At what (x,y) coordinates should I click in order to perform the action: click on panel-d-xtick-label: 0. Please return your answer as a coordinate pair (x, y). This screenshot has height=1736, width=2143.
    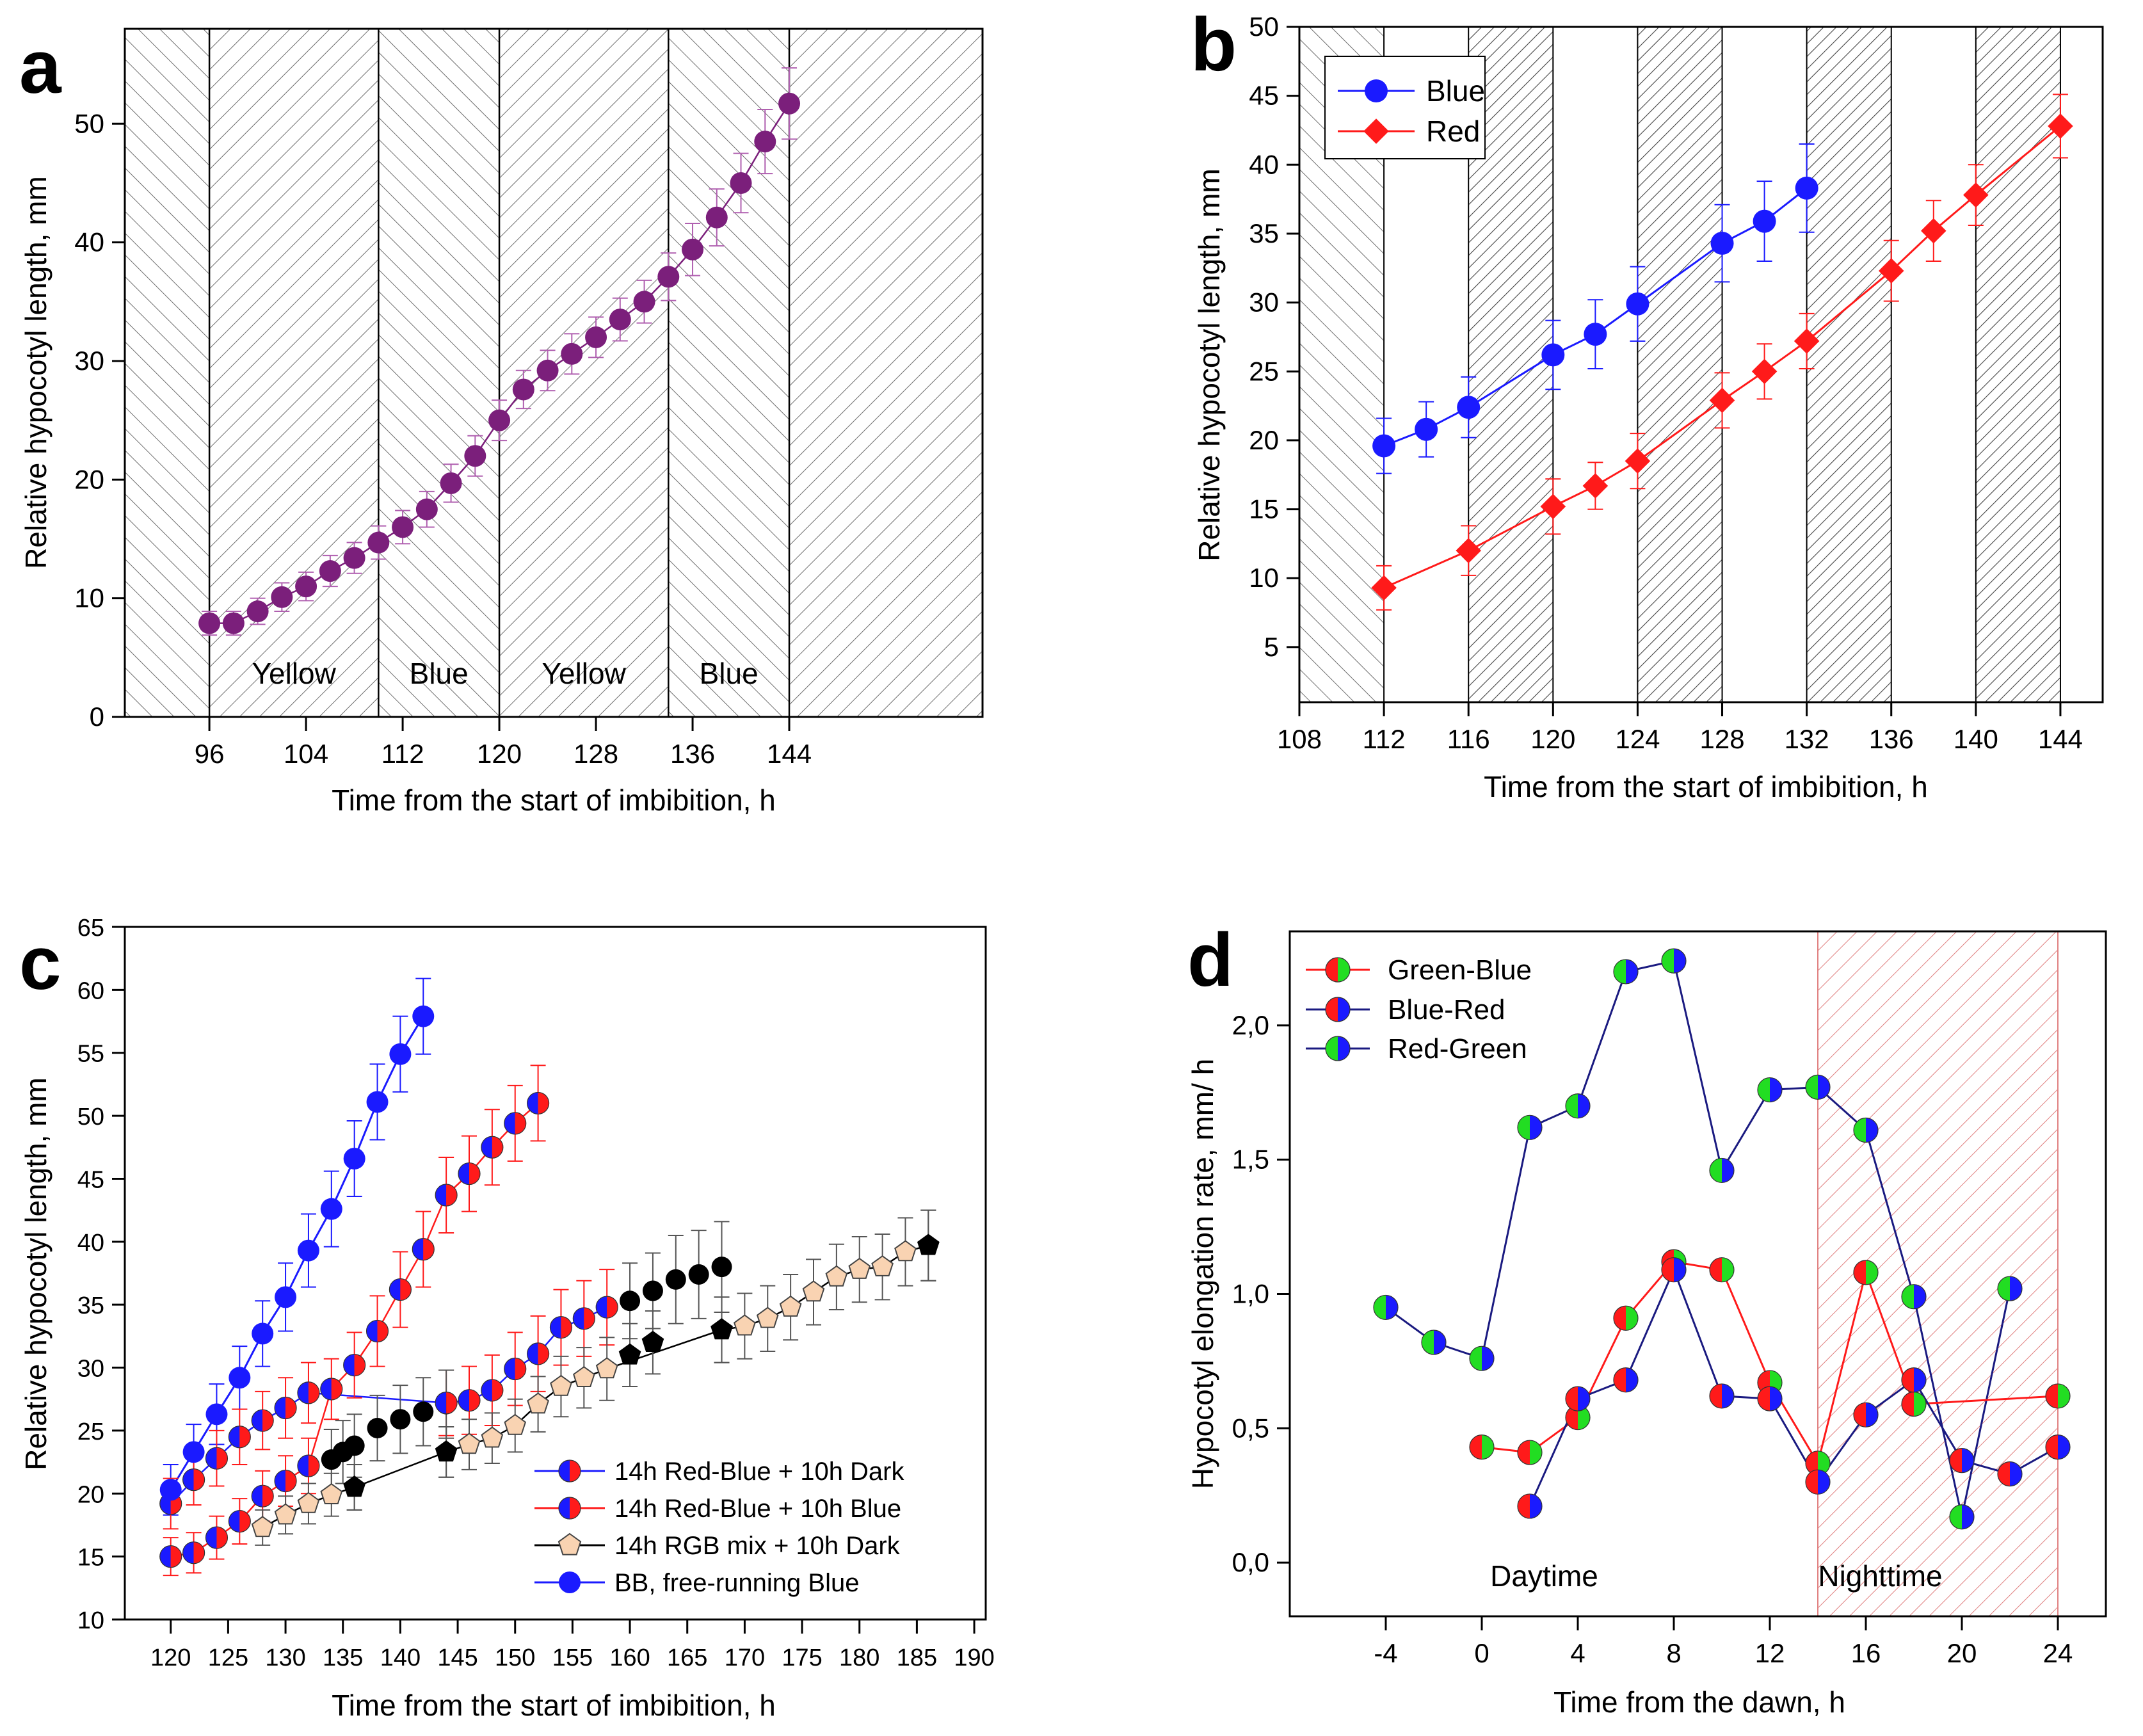
    Looking at the image, I should click on (1481, 1653).